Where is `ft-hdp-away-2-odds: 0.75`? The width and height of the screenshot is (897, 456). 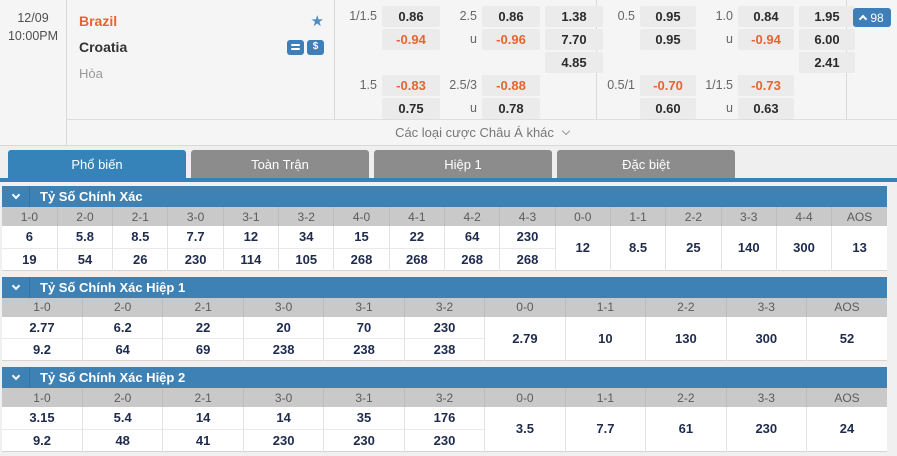 ft-hdp-away-2-odds: 0.75 is located at coordinates (411, 108).